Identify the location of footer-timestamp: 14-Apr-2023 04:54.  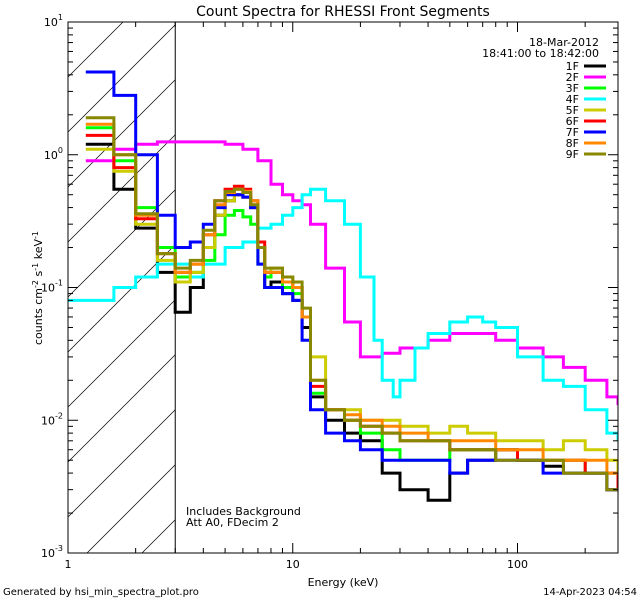
(590, 592).